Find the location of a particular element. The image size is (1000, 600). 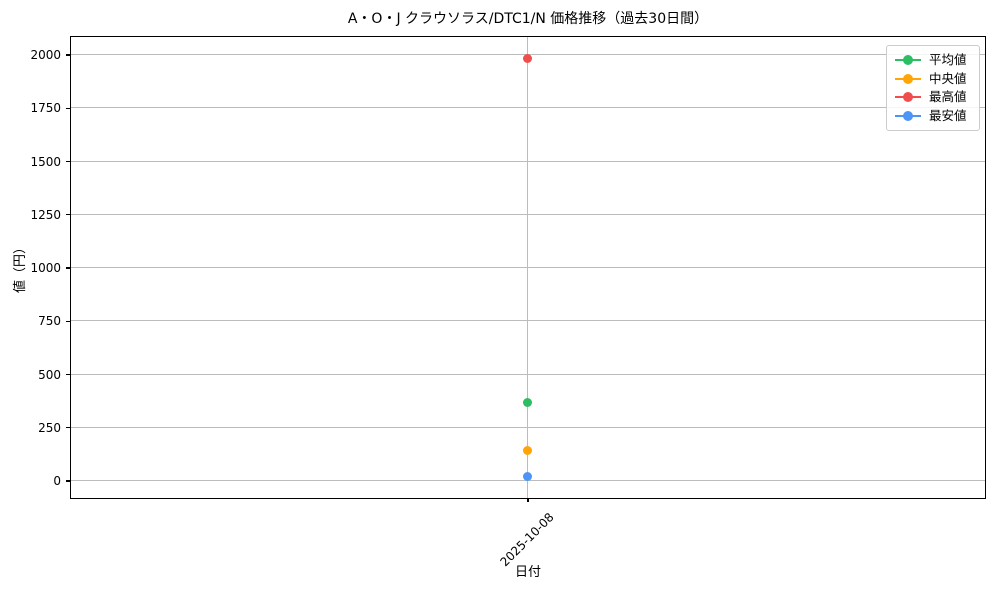

y-tick-label: 1000 is located at coordinates (45, 268).